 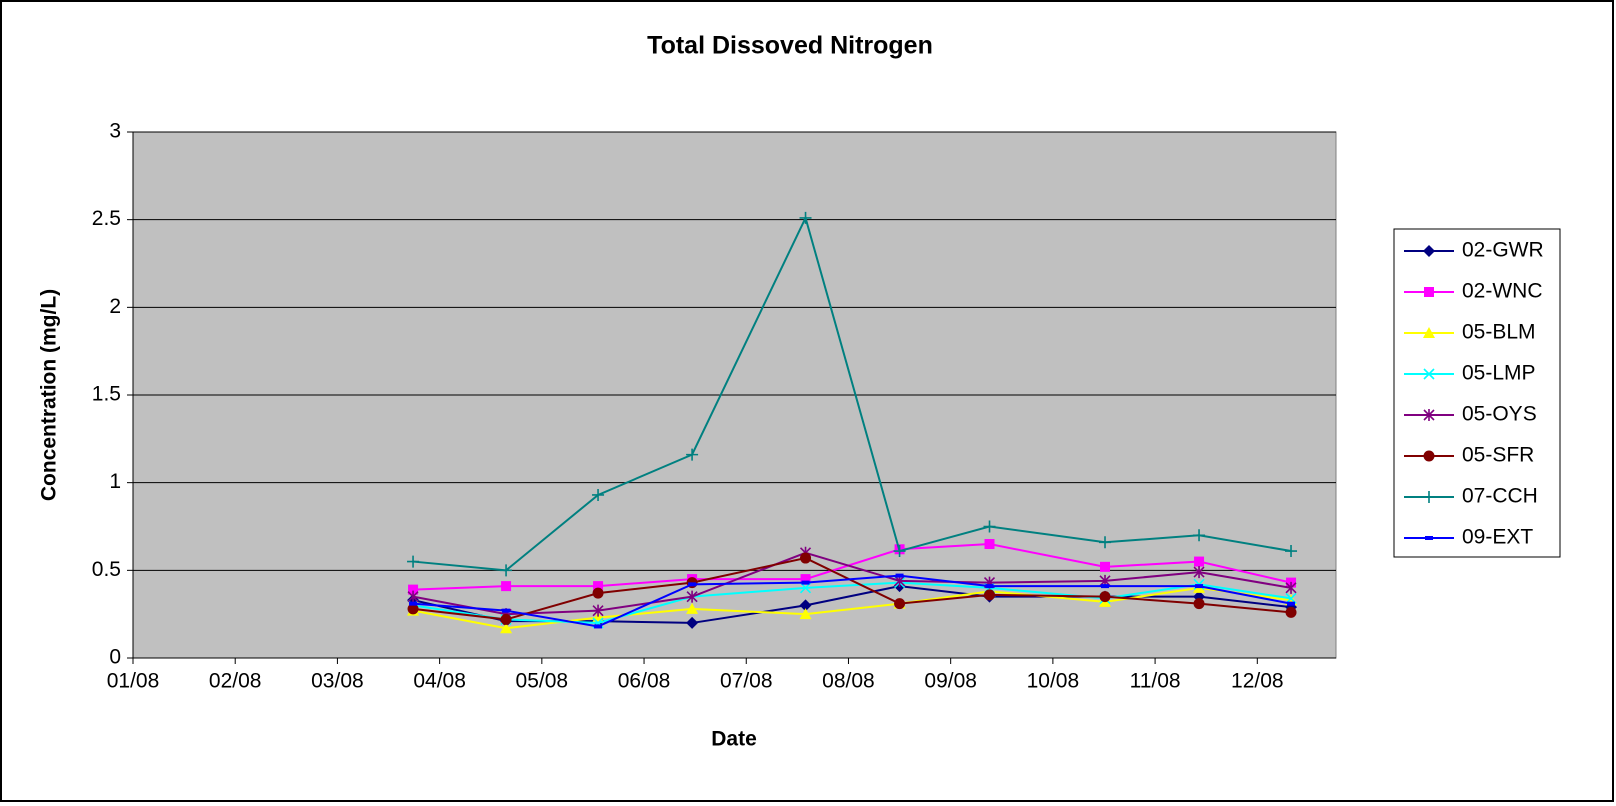 I want to click on chart-title: Total Dissoved Nitrogen, so click(x=790, y=46).